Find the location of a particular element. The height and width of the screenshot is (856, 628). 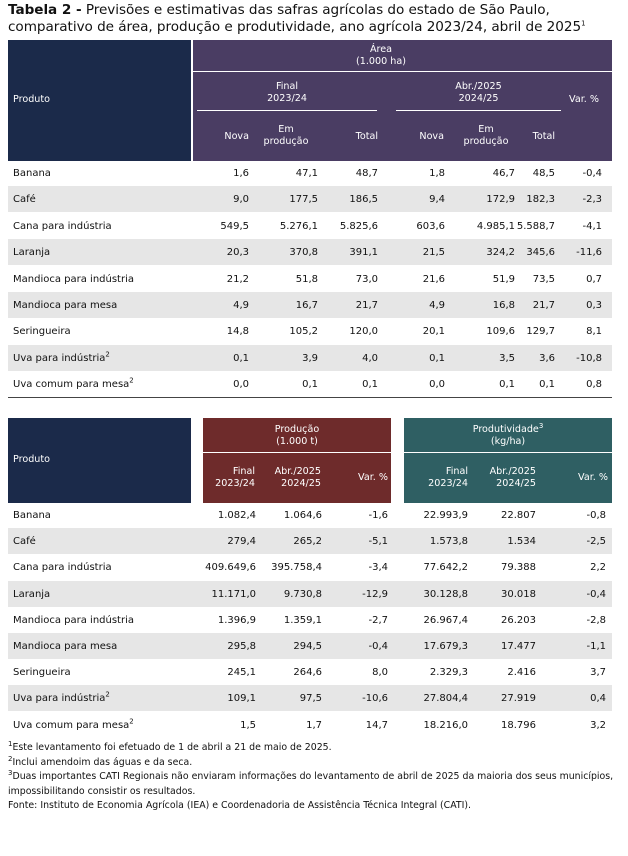

table-row: Café 279,4 265,2 -5,1 1.573,8 1.534 -2,5 is located at coordinates (310, 541).